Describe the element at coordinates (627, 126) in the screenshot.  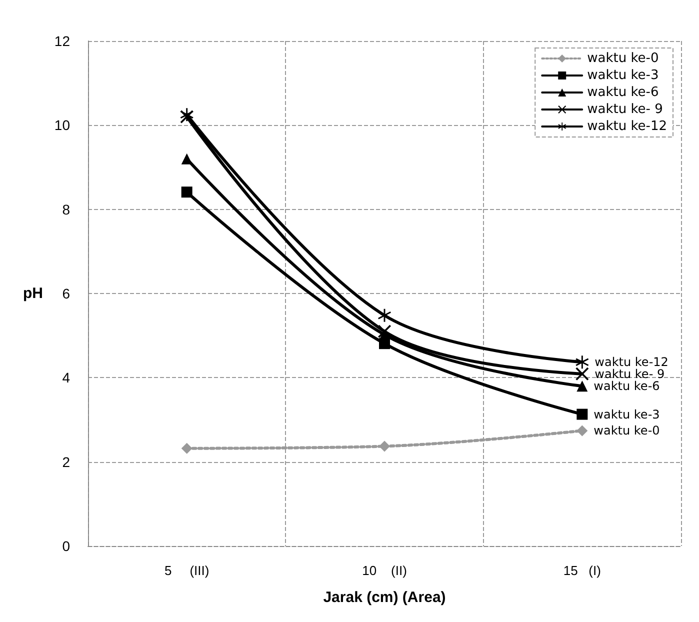
I see `legend-label: waktu ke-12` at that location.